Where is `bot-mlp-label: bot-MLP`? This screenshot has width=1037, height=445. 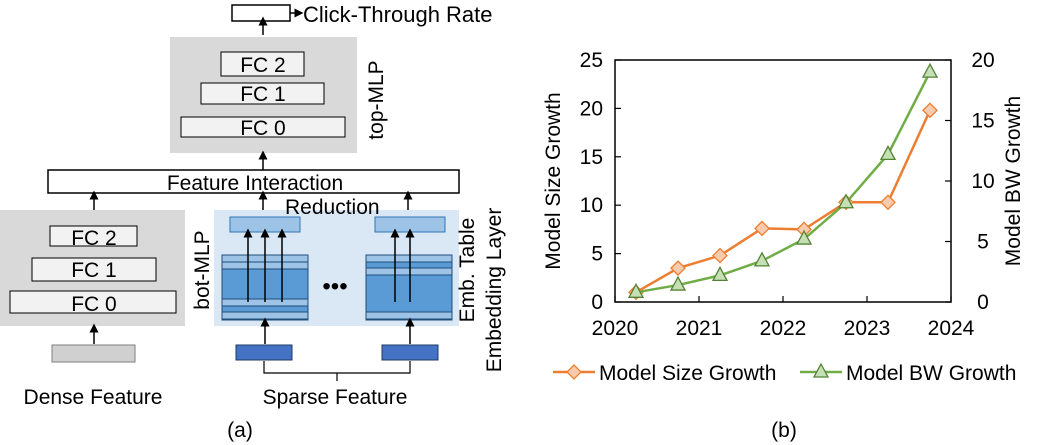 bot-mlp-label: bot-MLP is located at coordinates (202, 269).